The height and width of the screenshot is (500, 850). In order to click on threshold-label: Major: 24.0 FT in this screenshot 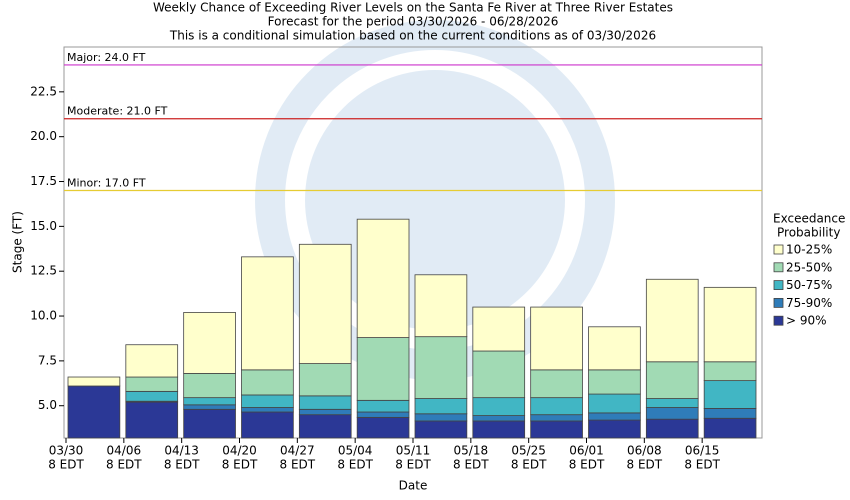, I will do `click(106, 57)`.